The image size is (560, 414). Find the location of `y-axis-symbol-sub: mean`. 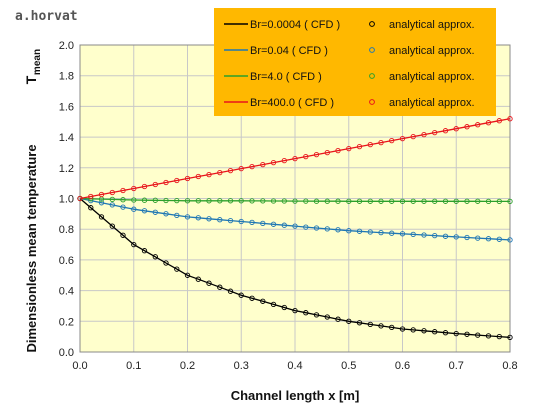

y-axis-symbol-sub: mean is located at coordinates (37, 62).